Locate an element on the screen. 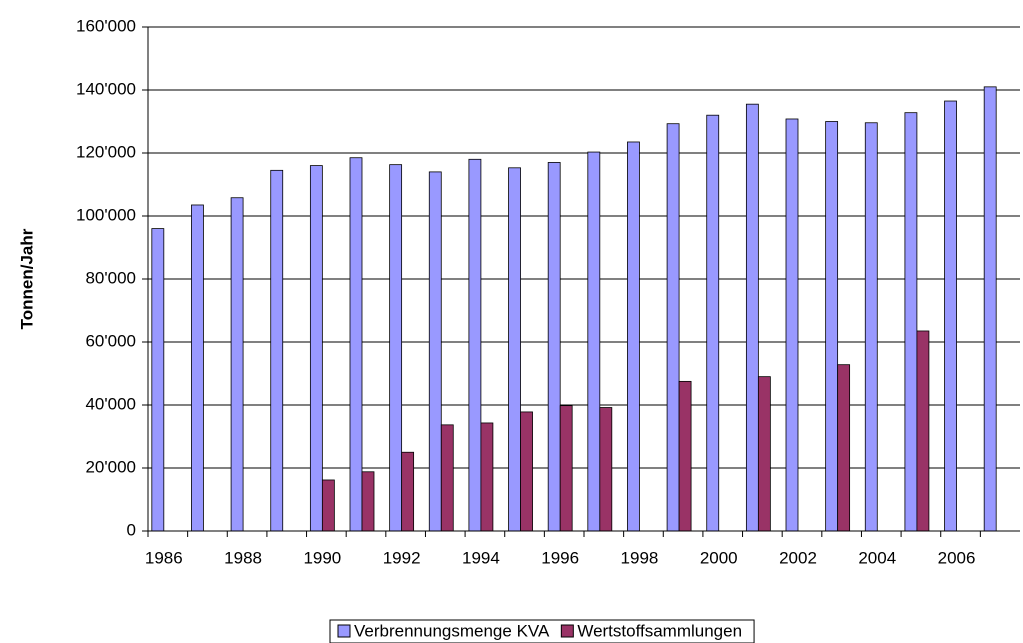  x-tick-label: 1994 is located at coordinates (481, 557).